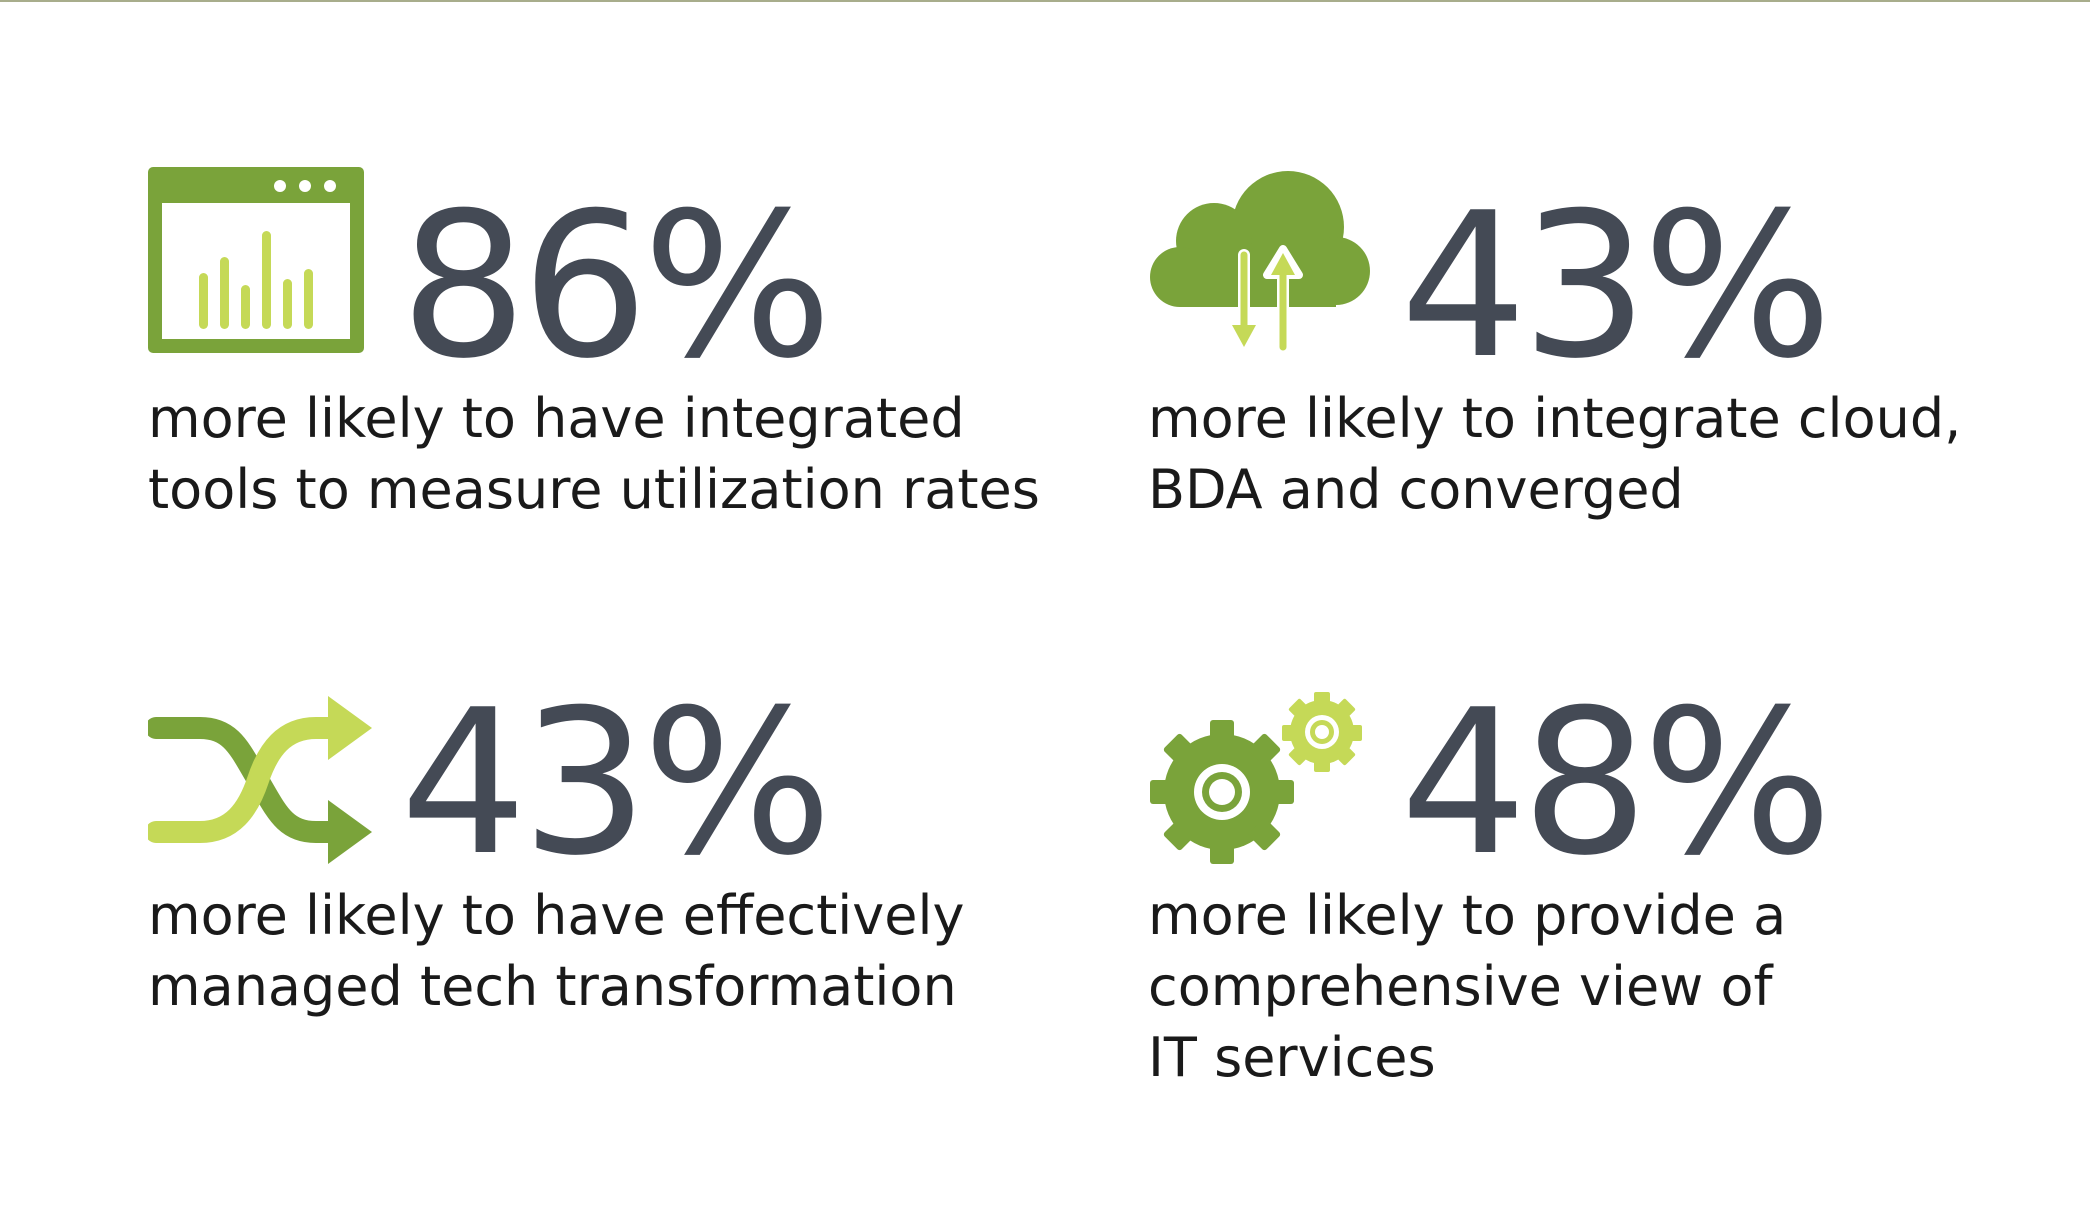 The height and width of the screenshot is (1220, 2090). What do you see at coordinates (1045, 1) in the screenshot?
I see `top-divider` at bounding box center [1045, 1].